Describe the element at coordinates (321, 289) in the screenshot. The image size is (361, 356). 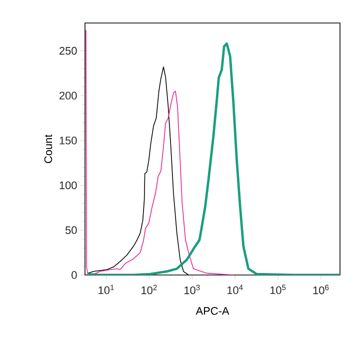
I see `x-tick-label: 10$^{6}$` at that location.